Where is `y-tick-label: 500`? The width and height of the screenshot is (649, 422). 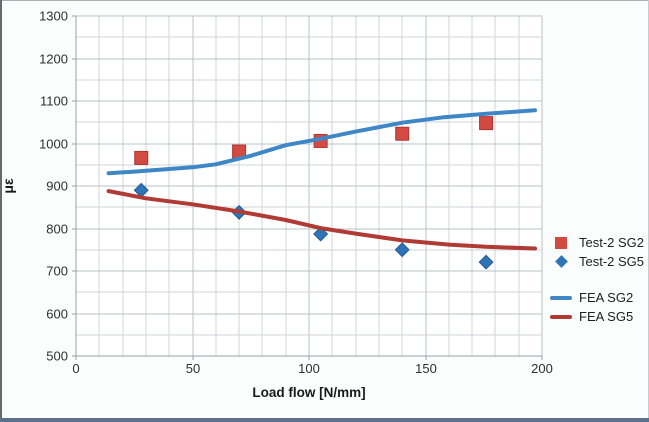 y-tick-label: 500 is located at coordinates (57, 356).